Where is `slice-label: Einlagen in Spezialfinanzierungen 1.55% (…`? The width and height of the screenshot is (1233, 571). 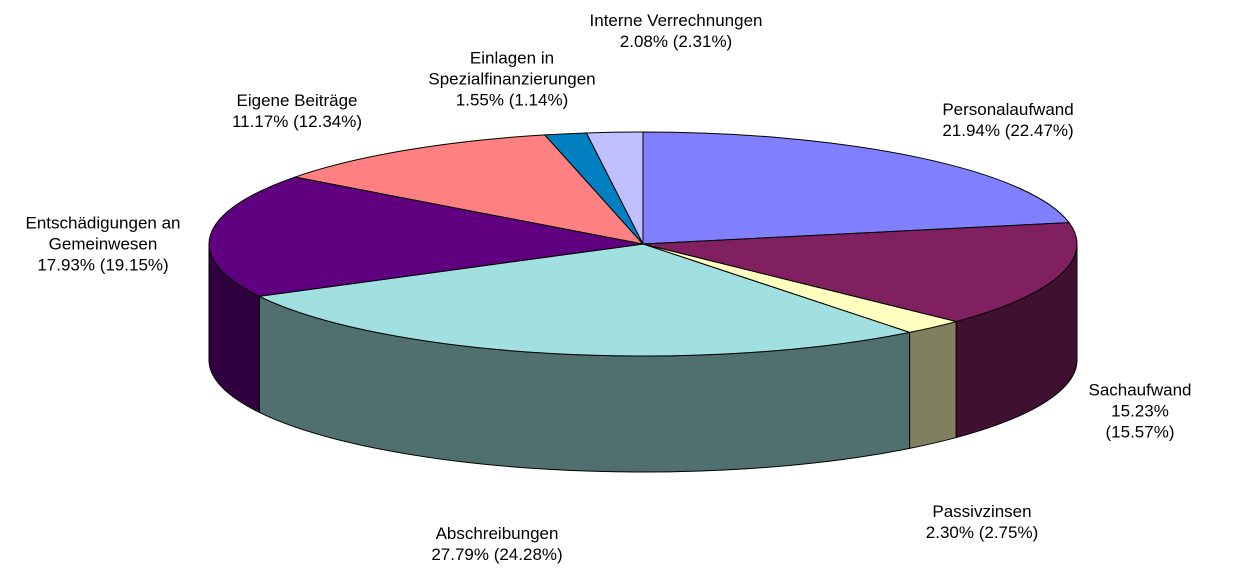
slice-label: Einlagen in Spezialfinanzierungen 1.55% (… is located at coordinates (511, 79).